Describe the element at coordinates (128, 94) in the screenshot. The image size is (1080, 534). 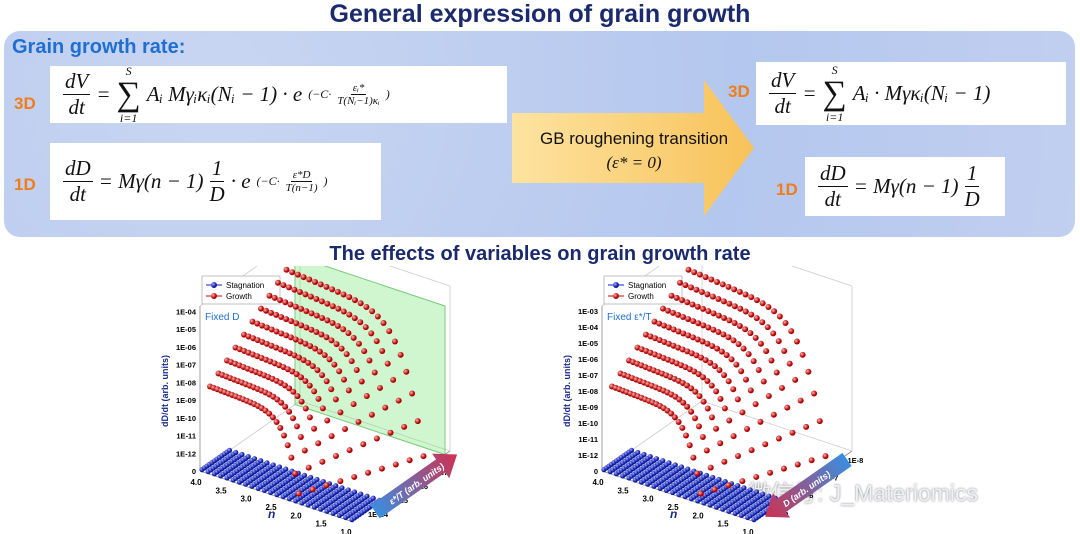
I see `sum-sign: ∑` at that location.